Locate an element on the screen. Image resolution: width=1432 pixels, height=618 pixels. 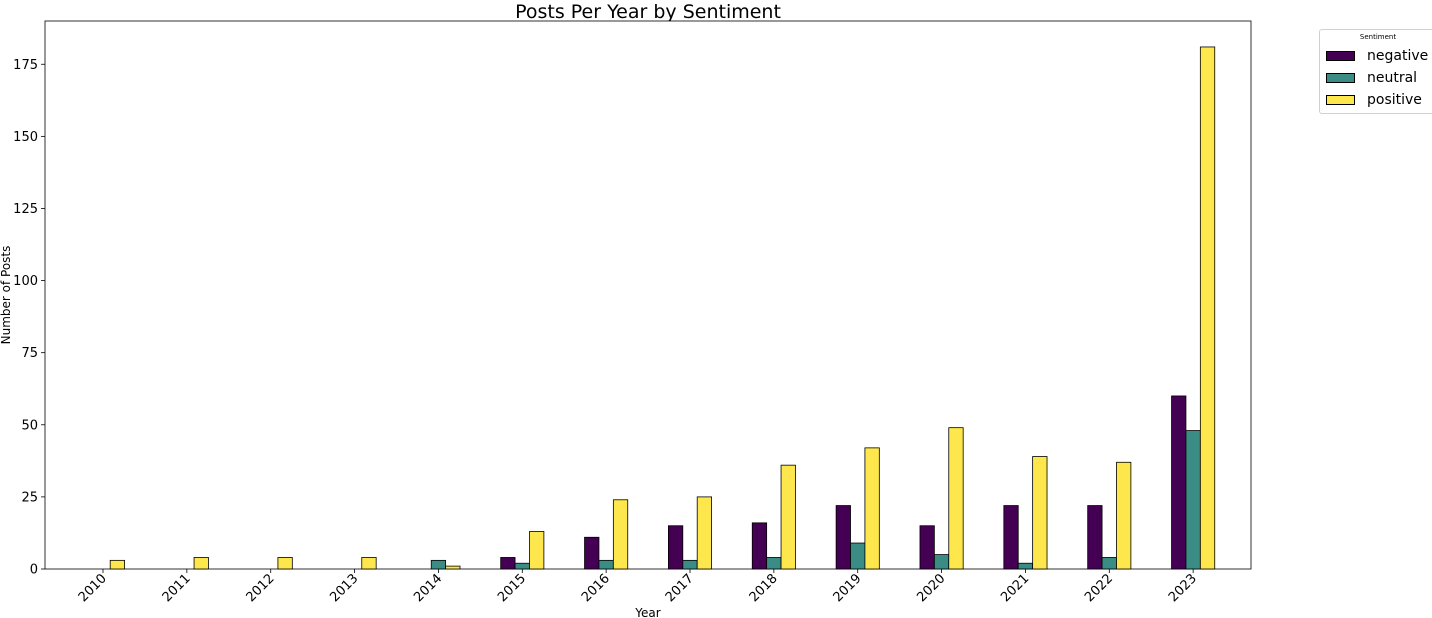
bar-neutral-2015 is located at coordinates (522, 566).